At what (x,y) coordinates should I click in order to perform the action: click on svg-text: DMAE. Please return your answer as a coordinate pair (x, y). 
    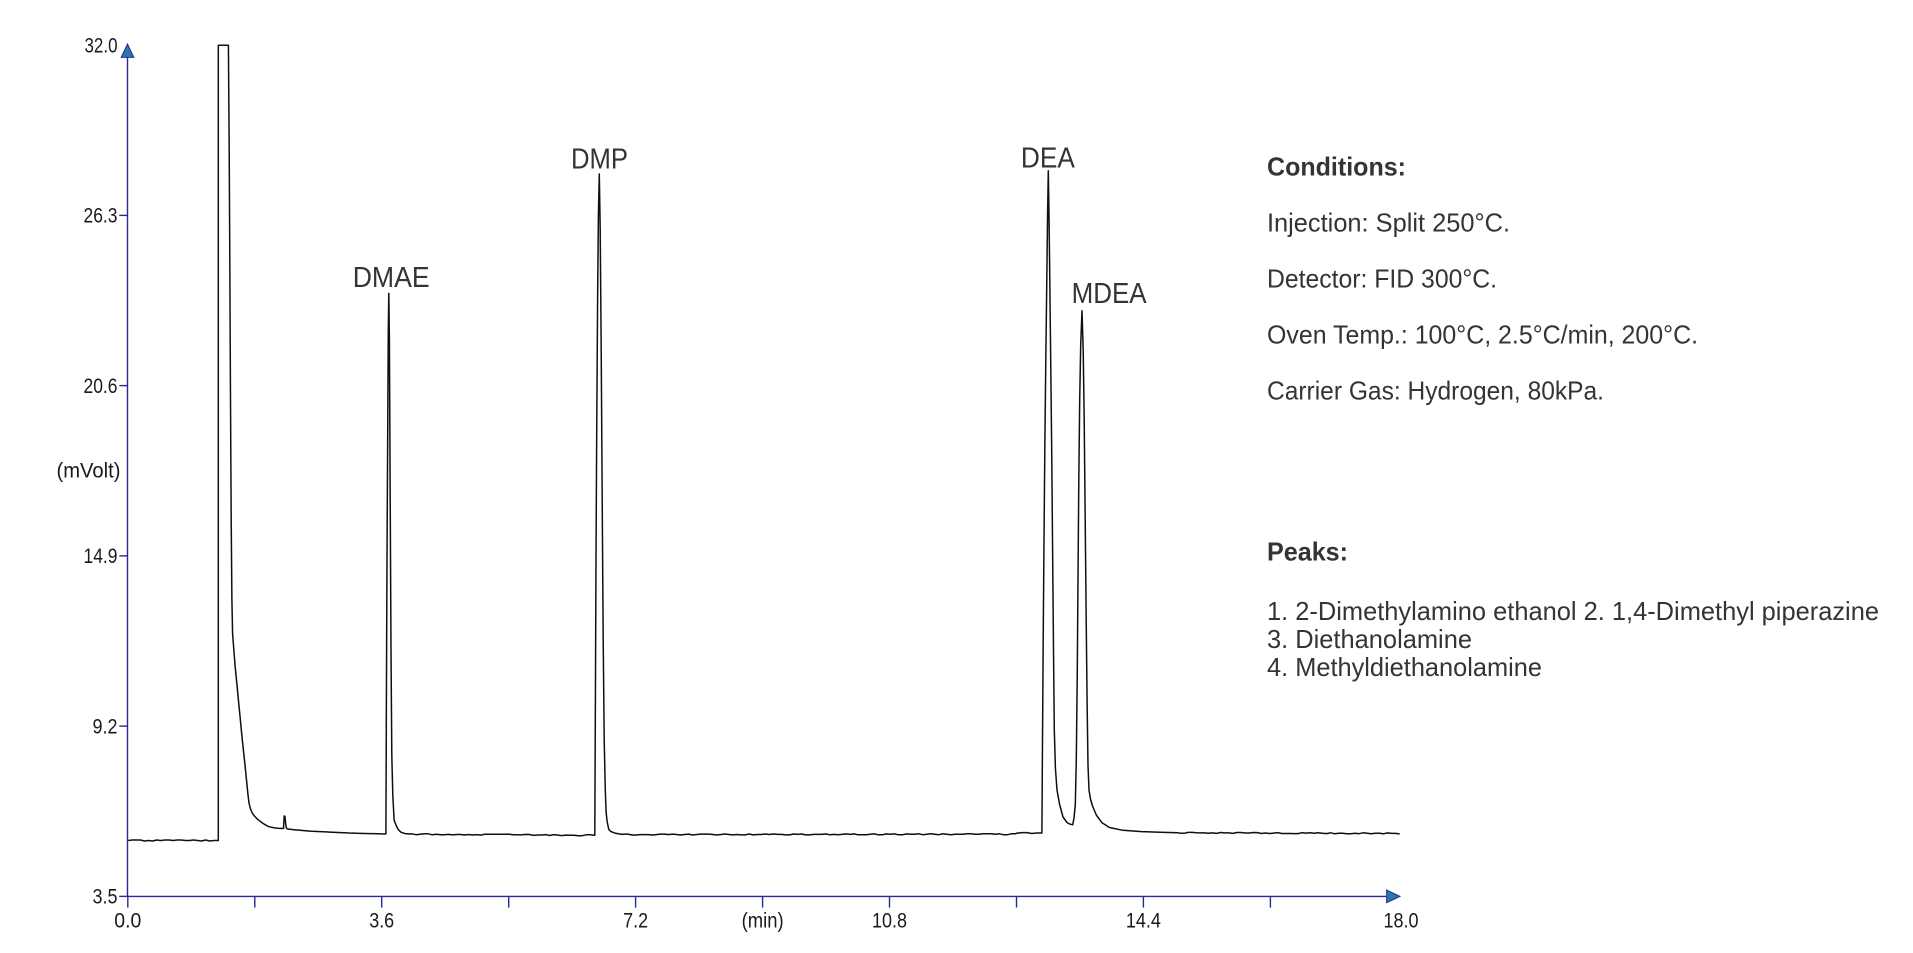
    Looking at the image, I should click on (391, 278).